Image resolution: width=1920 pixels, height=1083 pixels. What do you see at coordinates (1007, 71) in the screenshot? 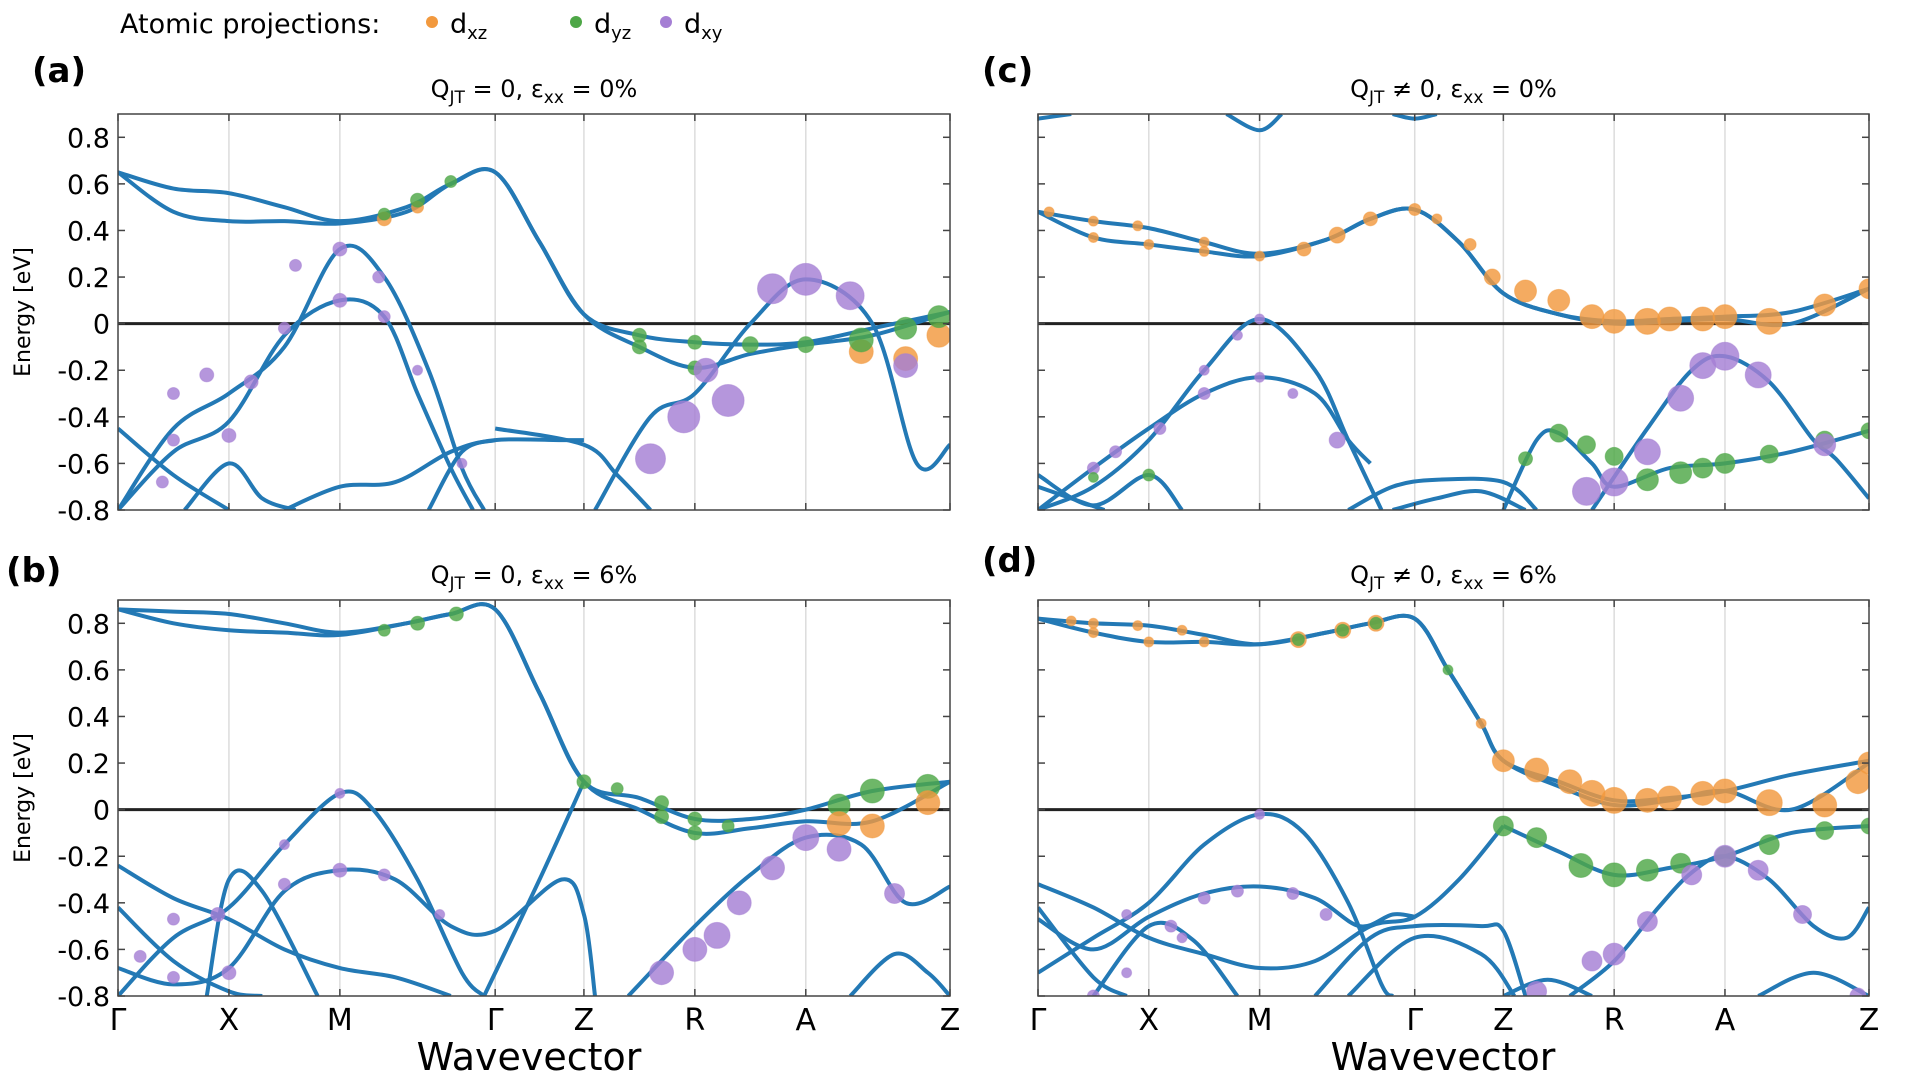
I see `panel-label: (c)` at bounding box center [1007, 71].